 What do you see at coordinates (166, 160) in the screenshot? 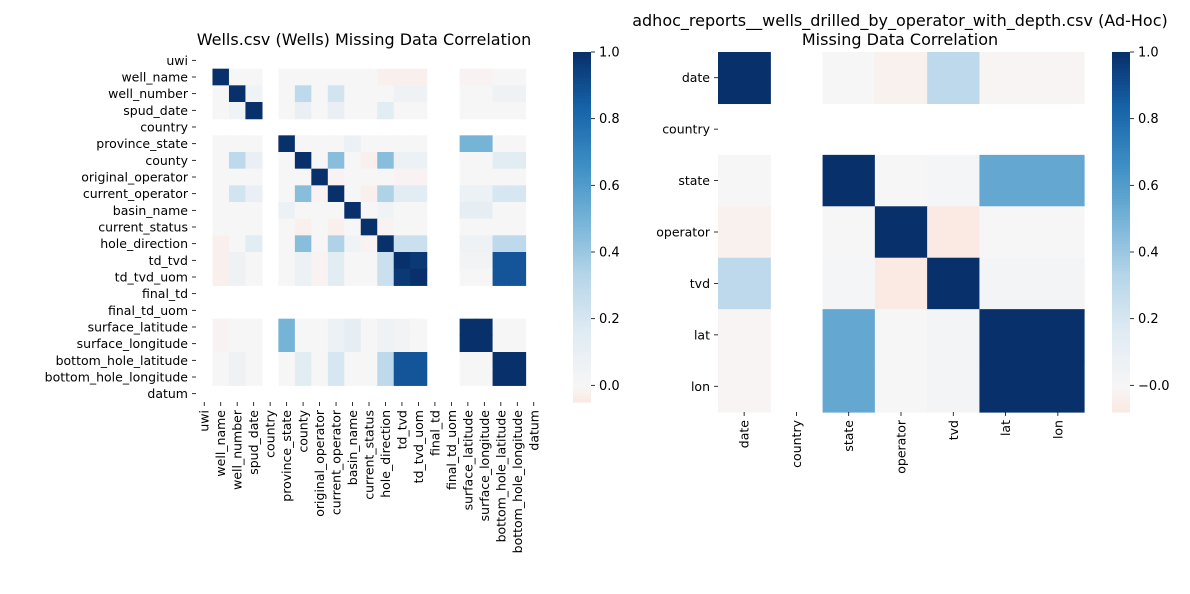
I see `y-tick-label: county` at bounding box center [166, 160].